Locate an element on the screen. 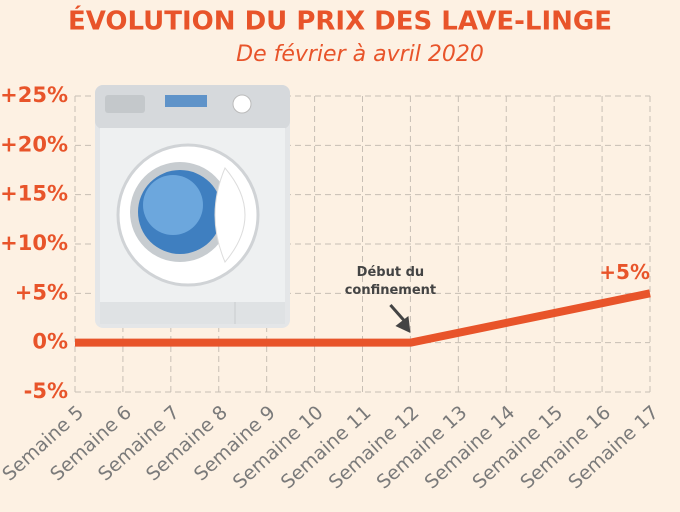 The height and width of the screenshot is (512, 680). annotation-line: confinement is located at coordinates (390, 290).